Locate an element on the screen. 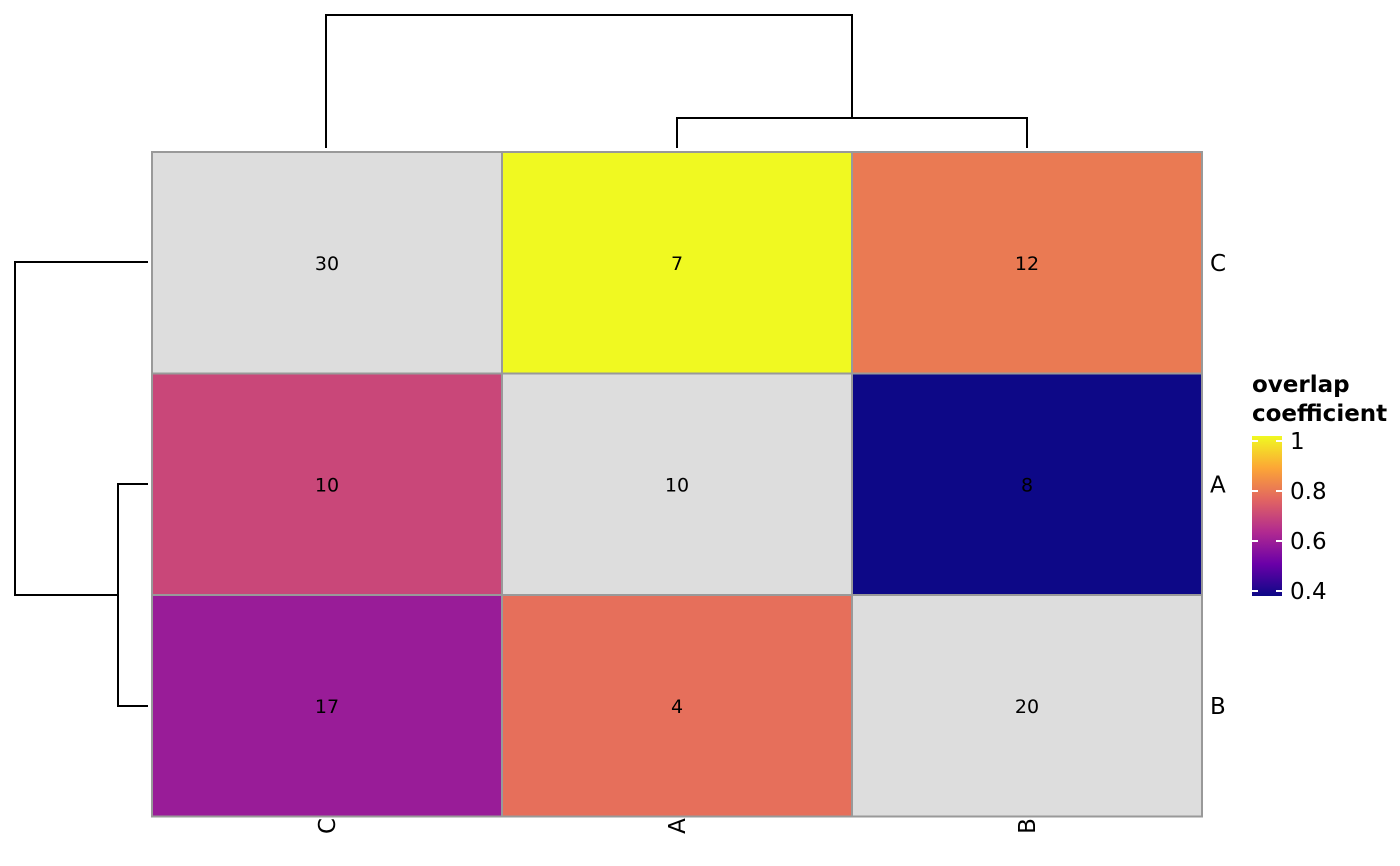 This screenshot has height=866, width=1400. legend: overlap coefficient 1 0.8 0.6 0.4 is located at coordinates (1319, 488).